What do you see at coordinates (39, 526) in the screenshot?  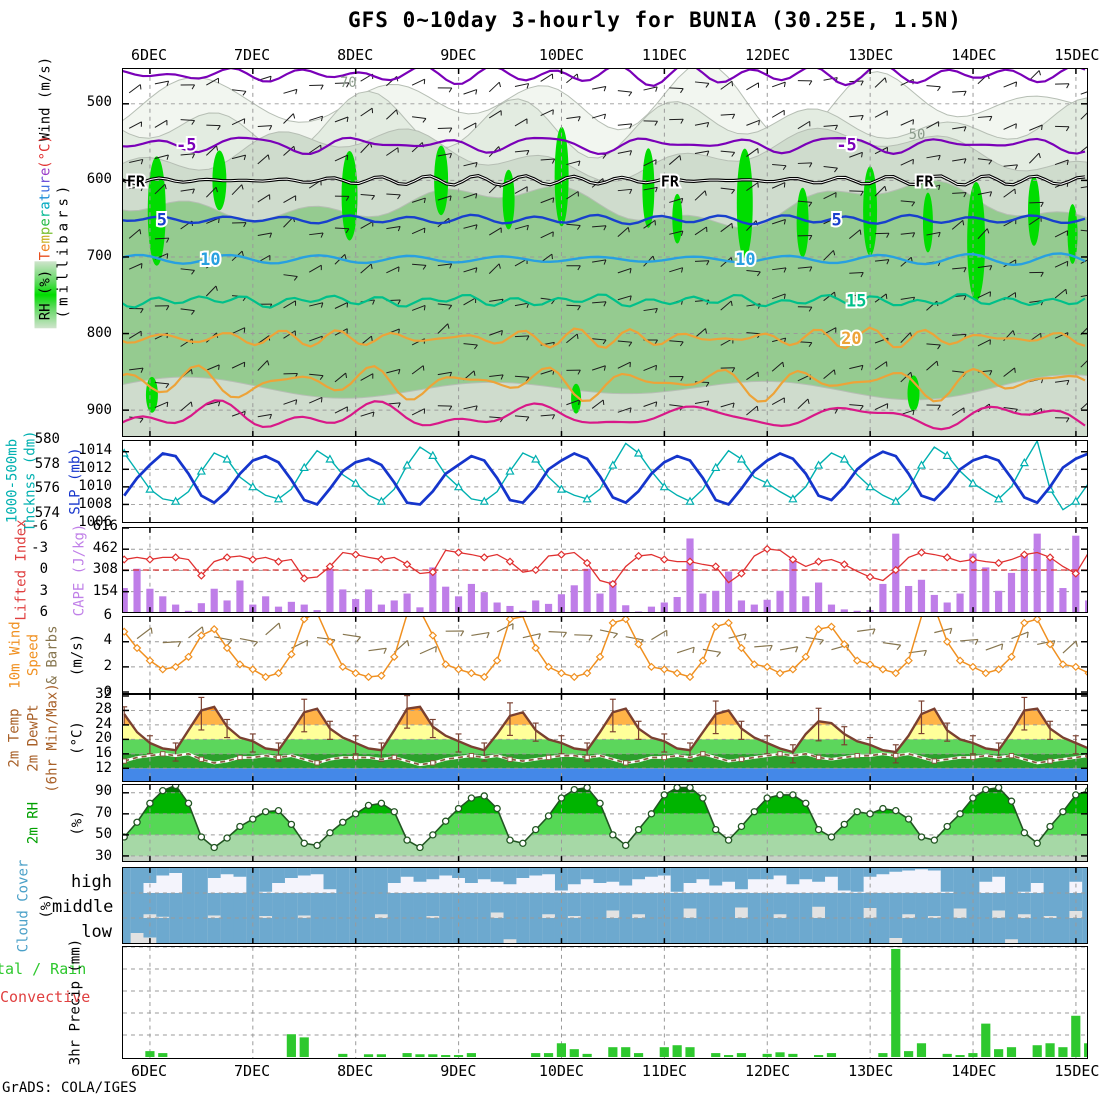 I see `y-tick-label: -6` at bounding box center [39, 526].